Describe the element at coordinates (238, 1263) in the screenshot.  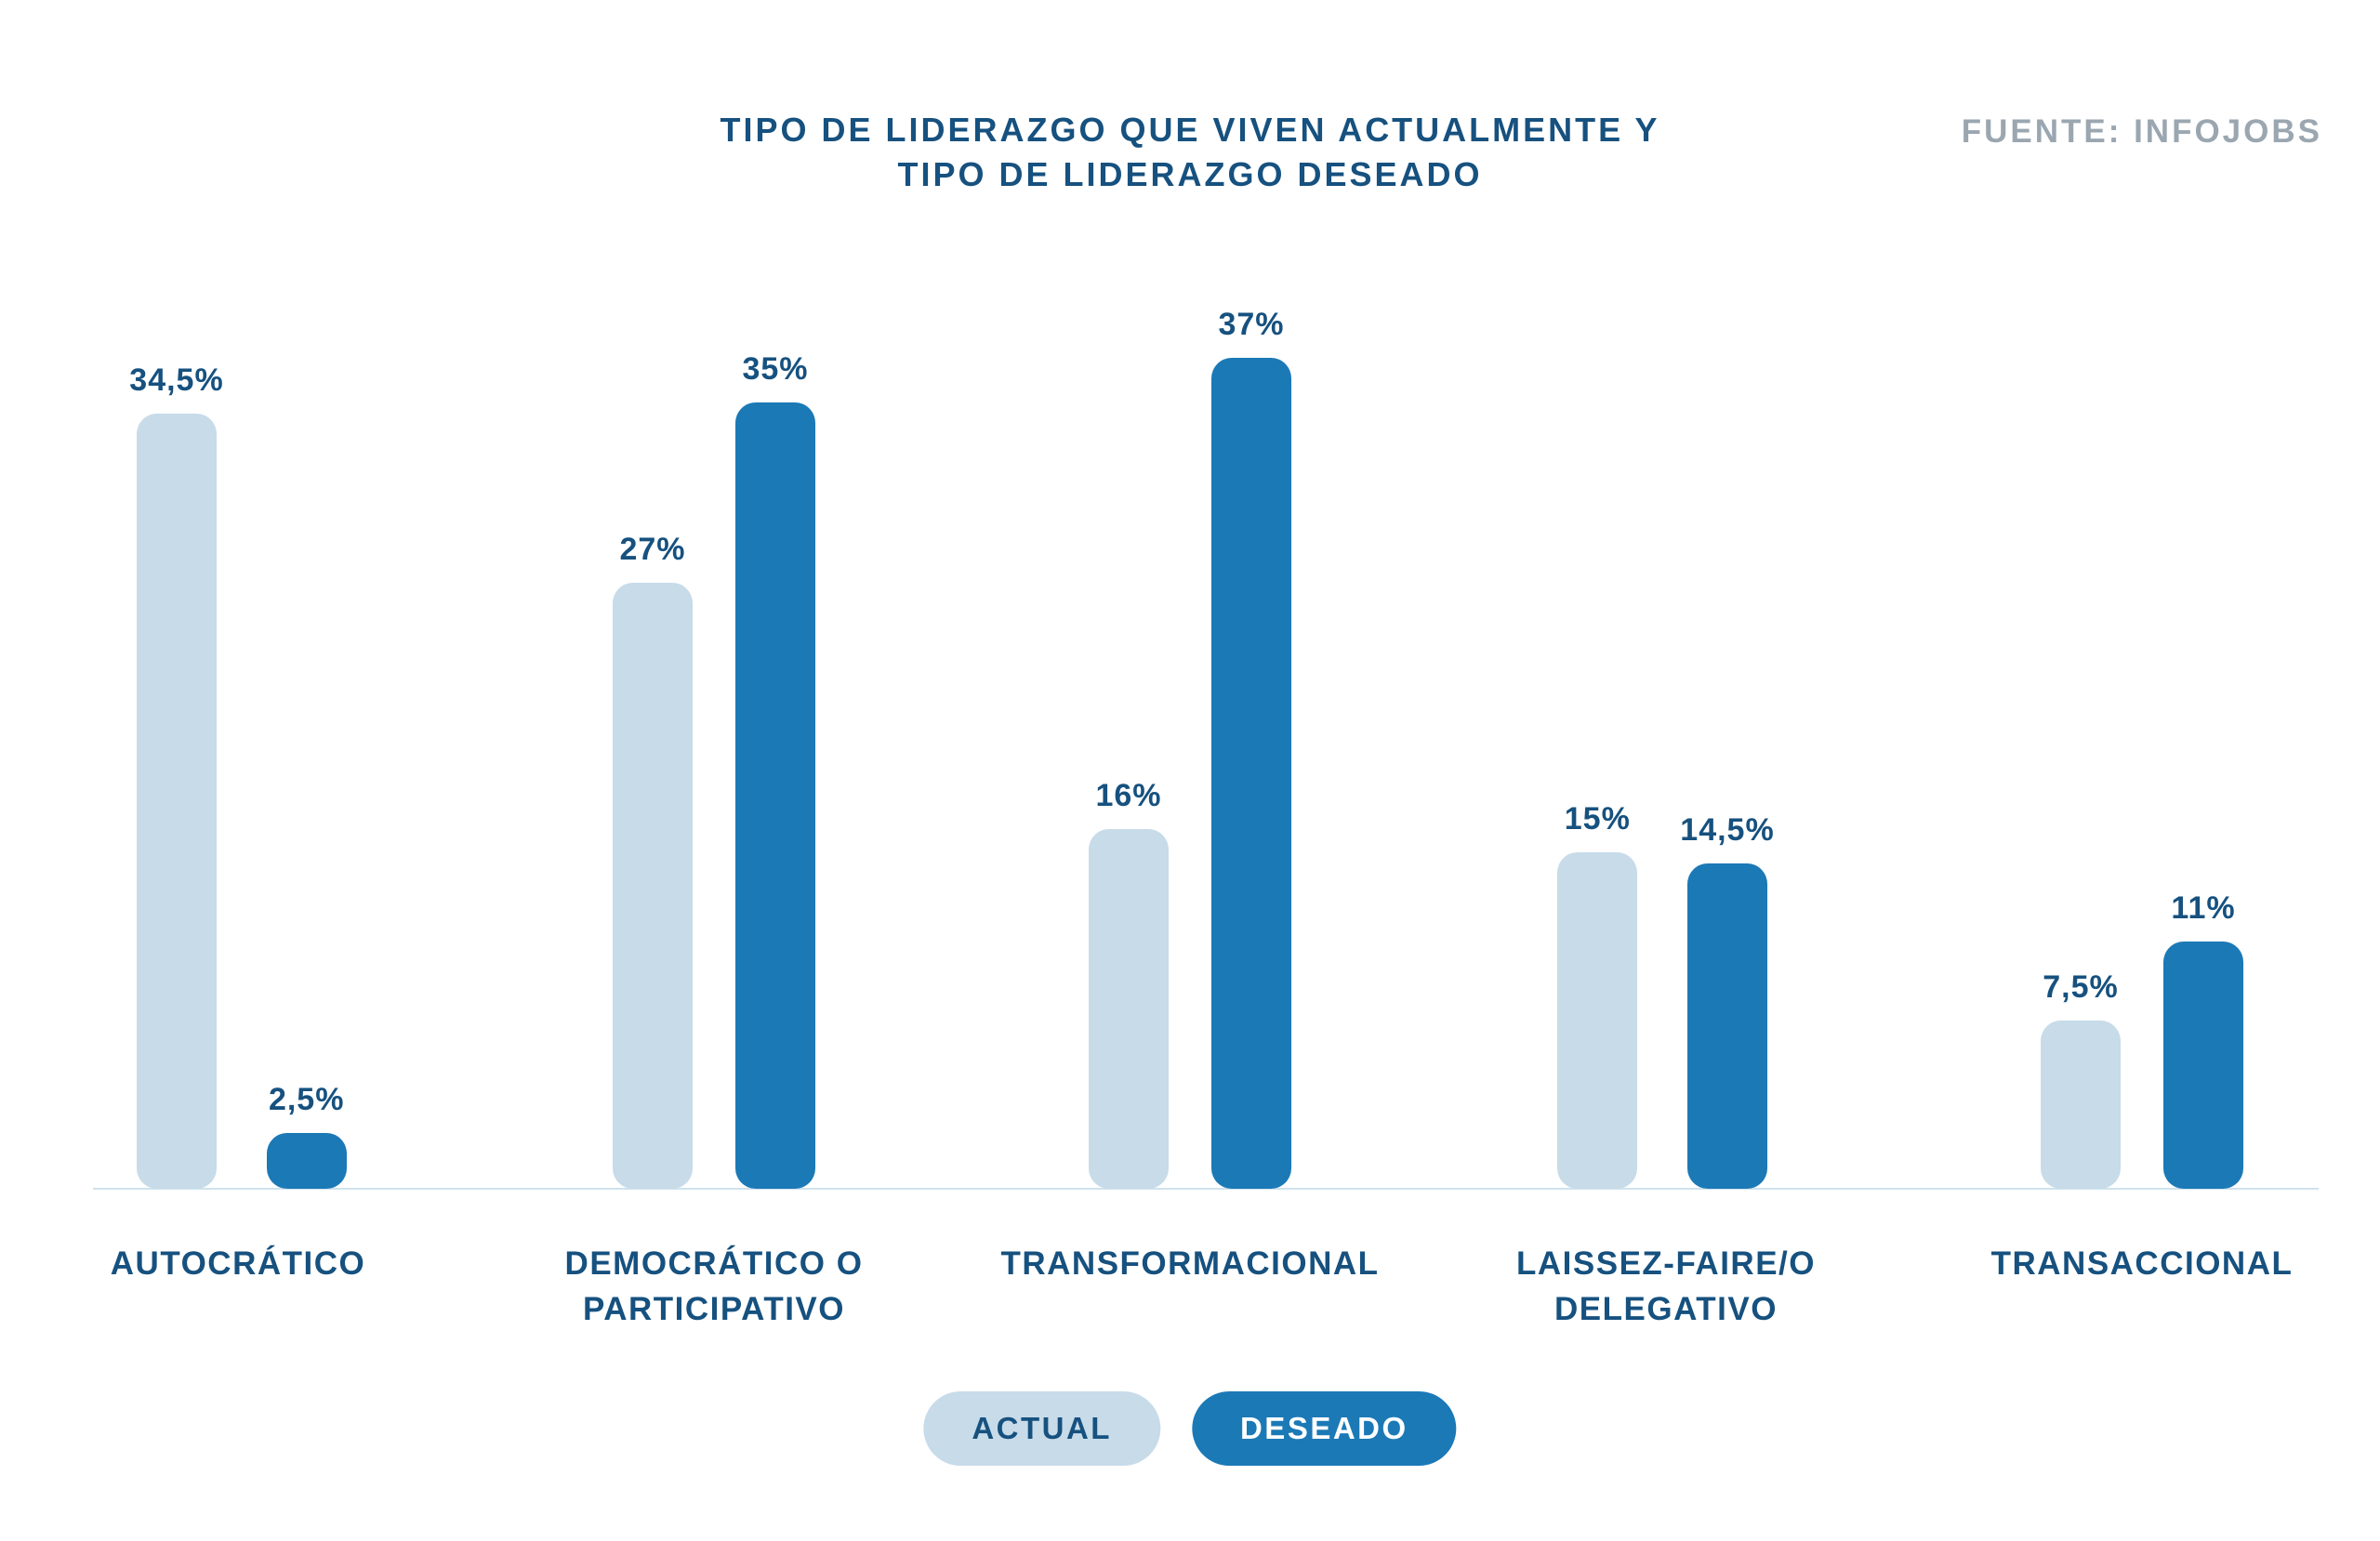
I see `category-label: AUTOCRÁTICO` at that location.